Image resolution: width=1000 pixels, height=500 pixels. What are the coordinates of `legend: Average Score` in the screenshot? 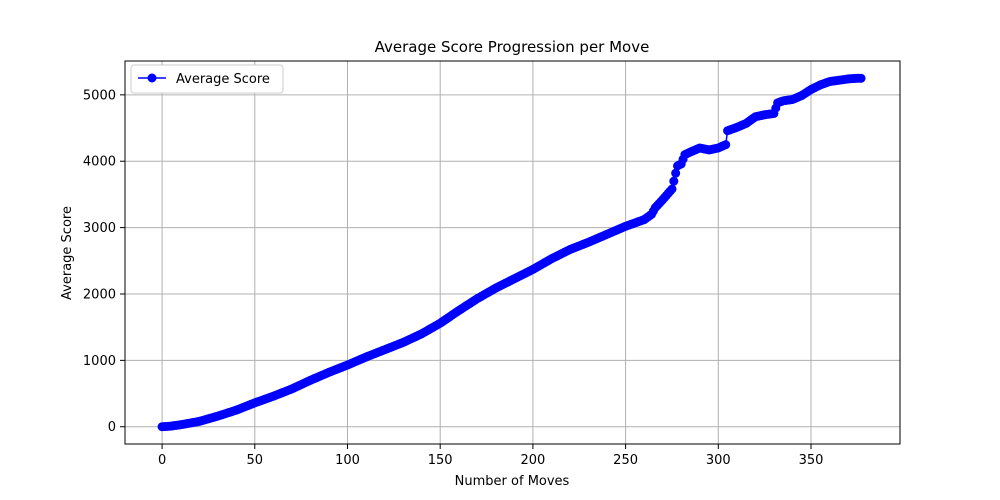 It's located at (207, 79).